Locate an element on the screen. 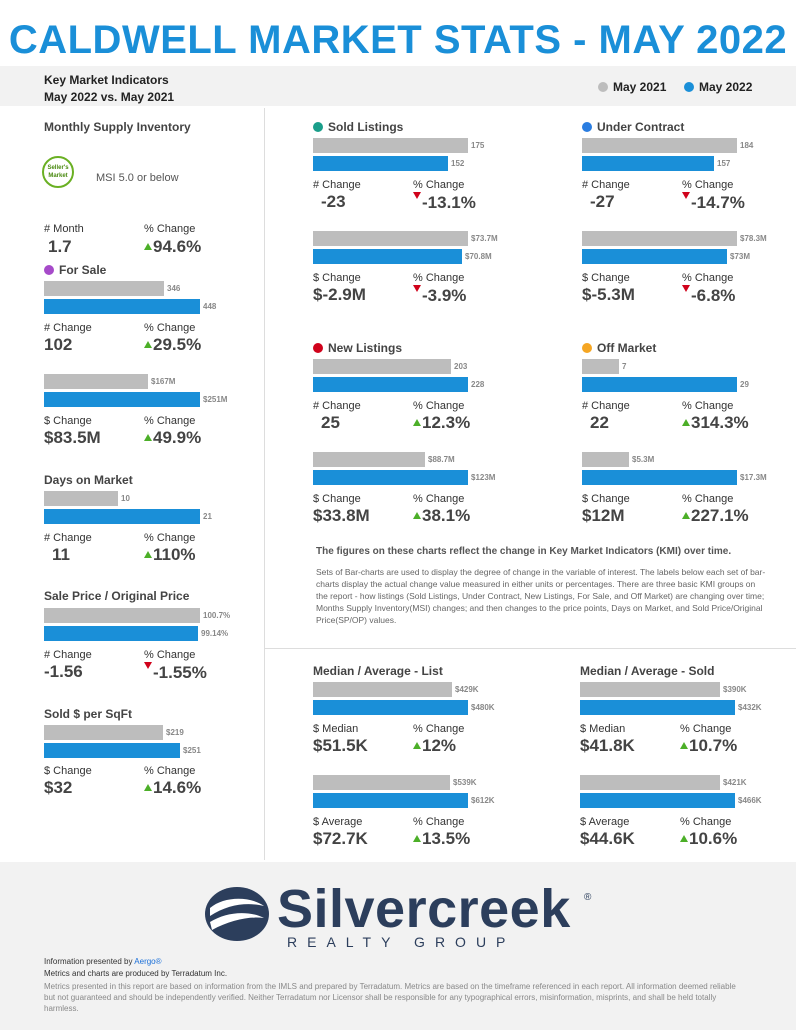 The image size is (796, 1030). new-listings-title-text: New Listings is located at coordinates (365, 348).